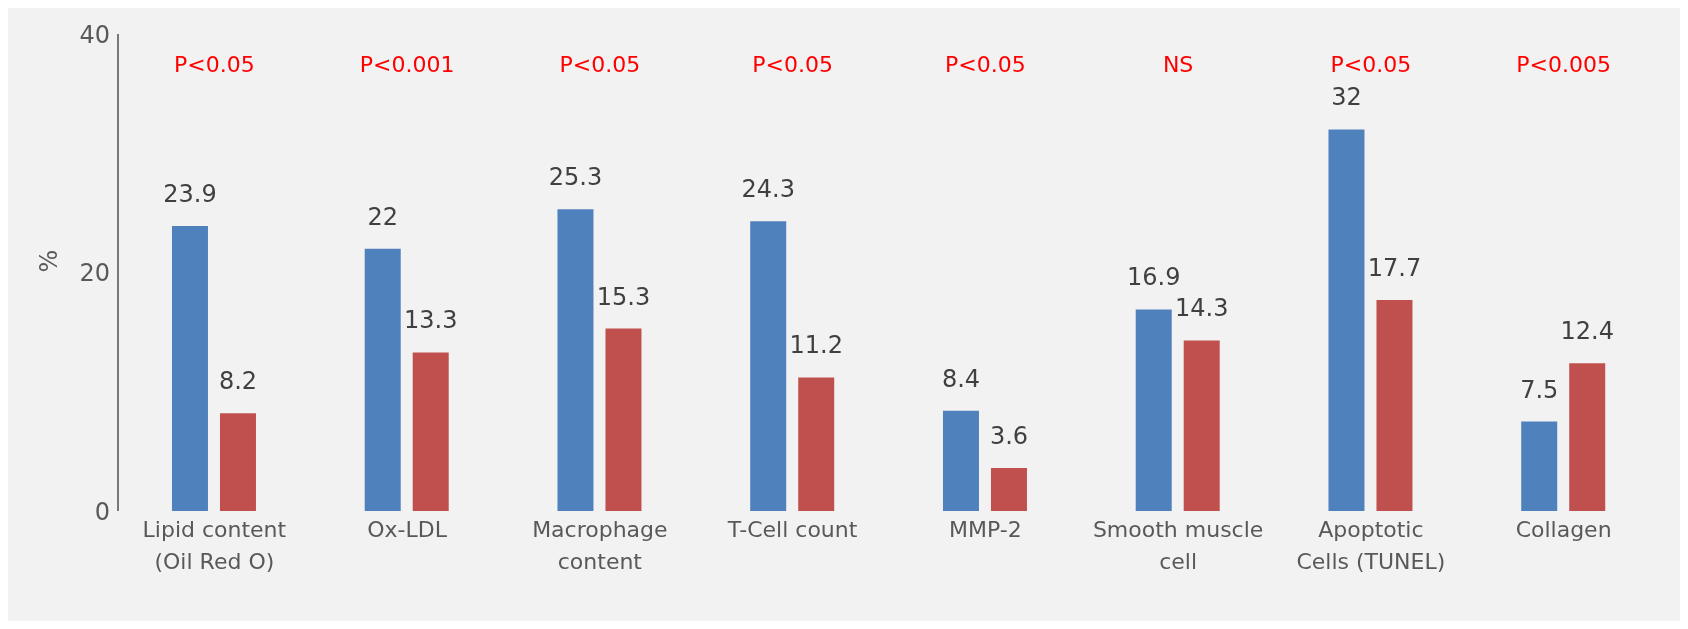  I want to click on x-tick-label: T-Cell count, so click(792, 529).